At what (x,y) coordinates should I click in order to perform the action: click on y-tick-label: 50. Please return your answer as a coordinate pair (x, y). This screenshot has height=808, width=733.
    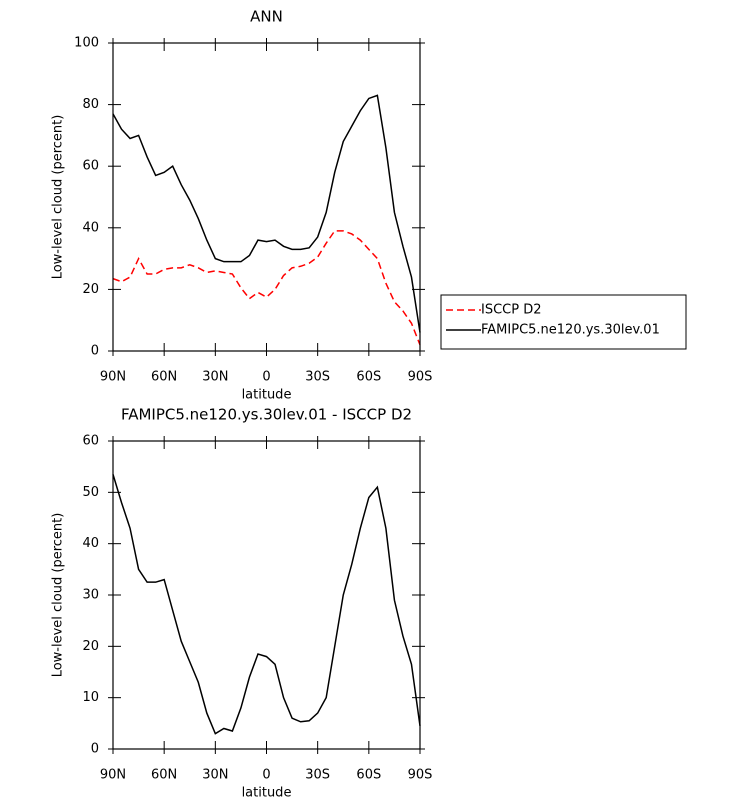
    Looking at the image, I should click on (90, 492).